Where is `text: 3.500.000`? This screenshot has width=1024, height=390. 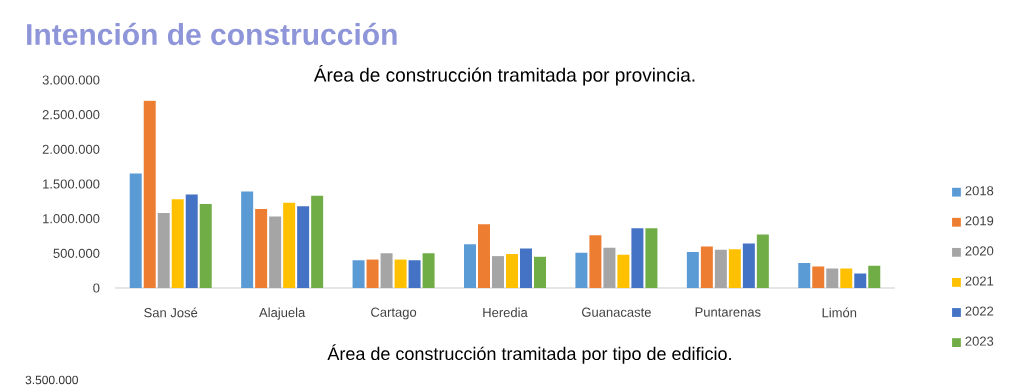 text: 3.500.000 is located at coordinates (51, 380).